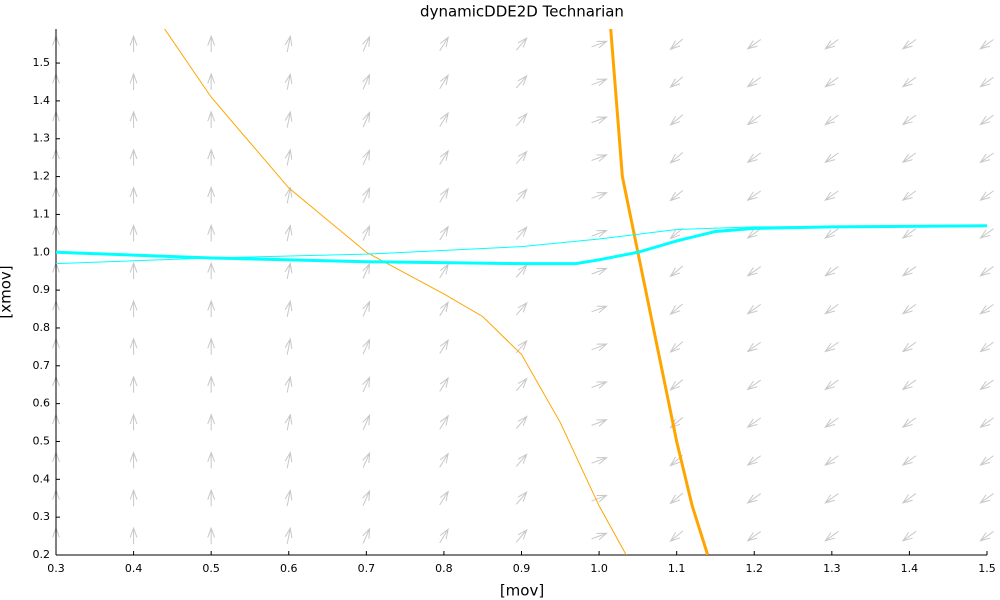 This screenshot has width=1000, height=600. What do you see at coordinates (42, 403) in the screenshot?
I see `y-tick-label: 0.6` at bounding box center [42, 403].